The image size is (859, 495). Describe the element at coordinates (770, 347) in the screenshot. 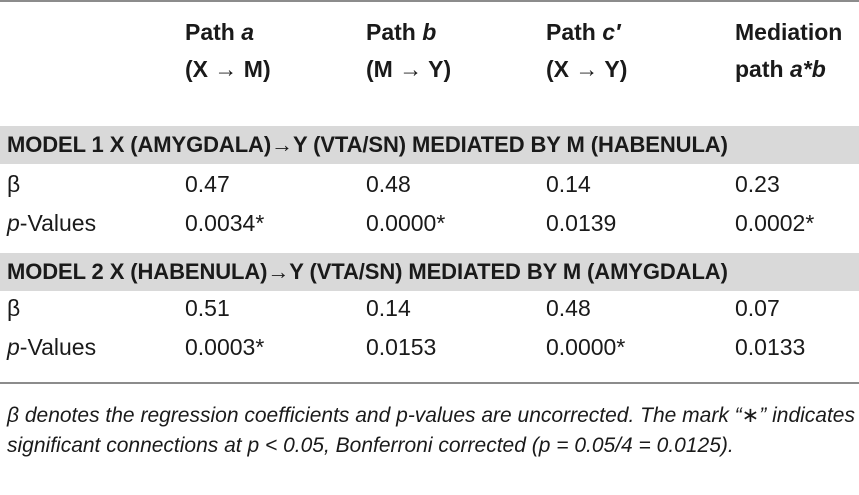

I see `model-2-p-mediation: 0.0133` at that location.